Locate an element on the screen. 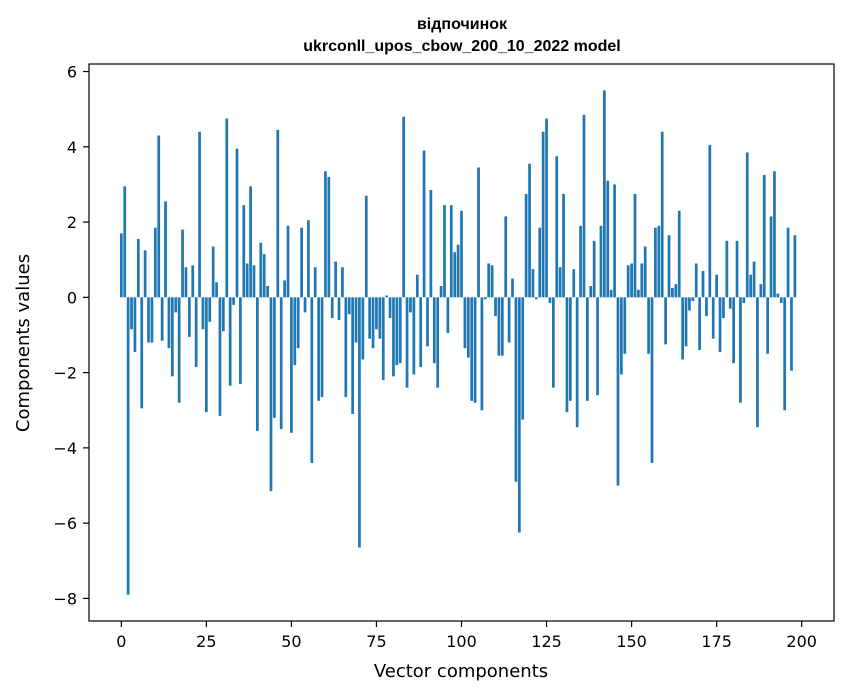 Image resolution: width=847 pixels, height=696 pixels. x-tick-label: 25 is located at coordinates (206, 641).